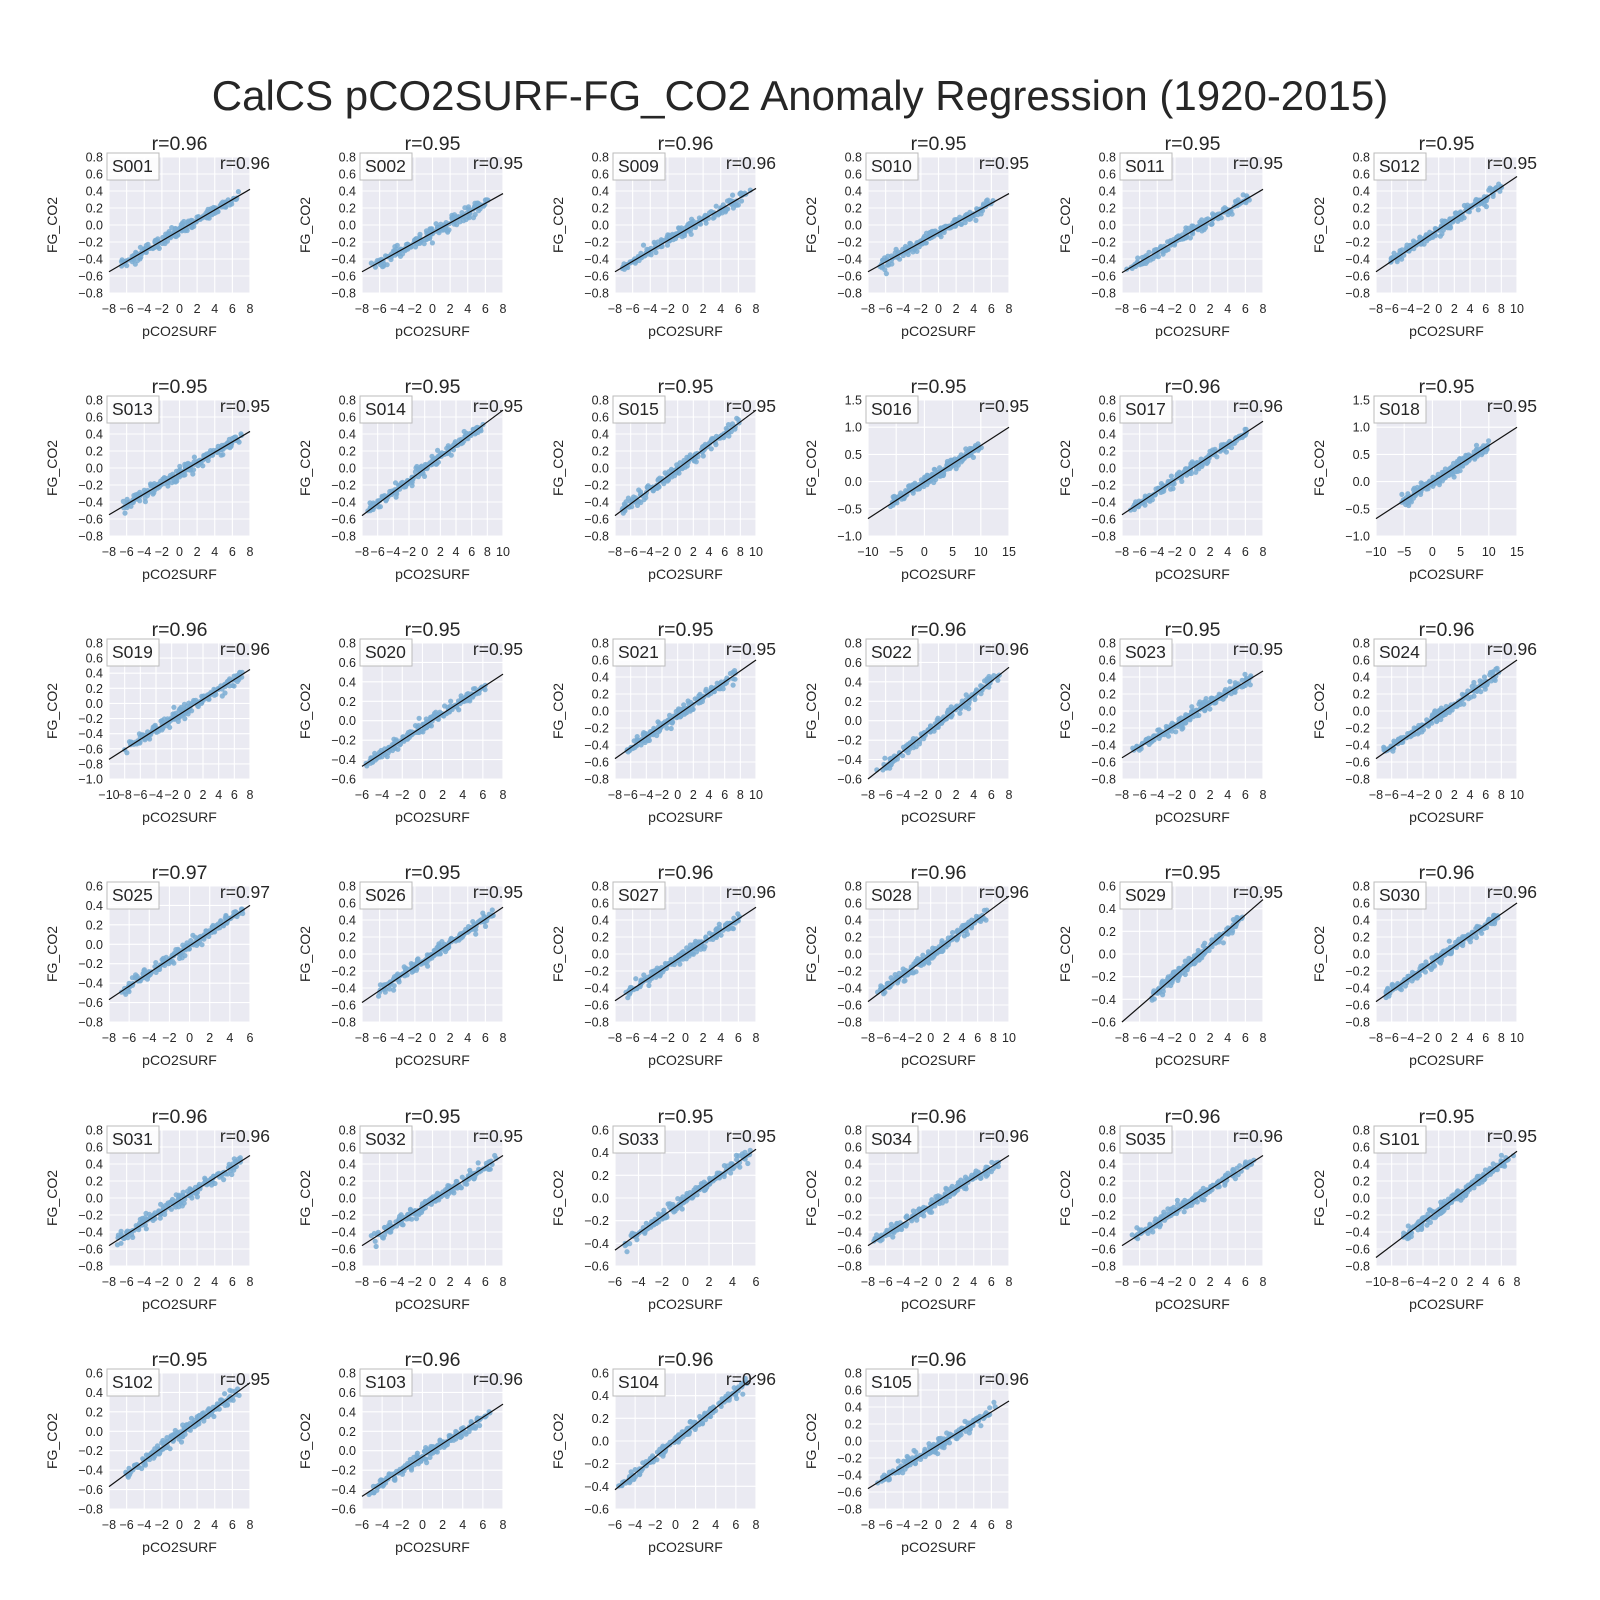 Image resolution: width=1600 pixels, height=1600 pixels. What do you see at coordinates (720, 309) in the screenshot?
I see `x-tick-label: 4` at bounding box center [720, 309].